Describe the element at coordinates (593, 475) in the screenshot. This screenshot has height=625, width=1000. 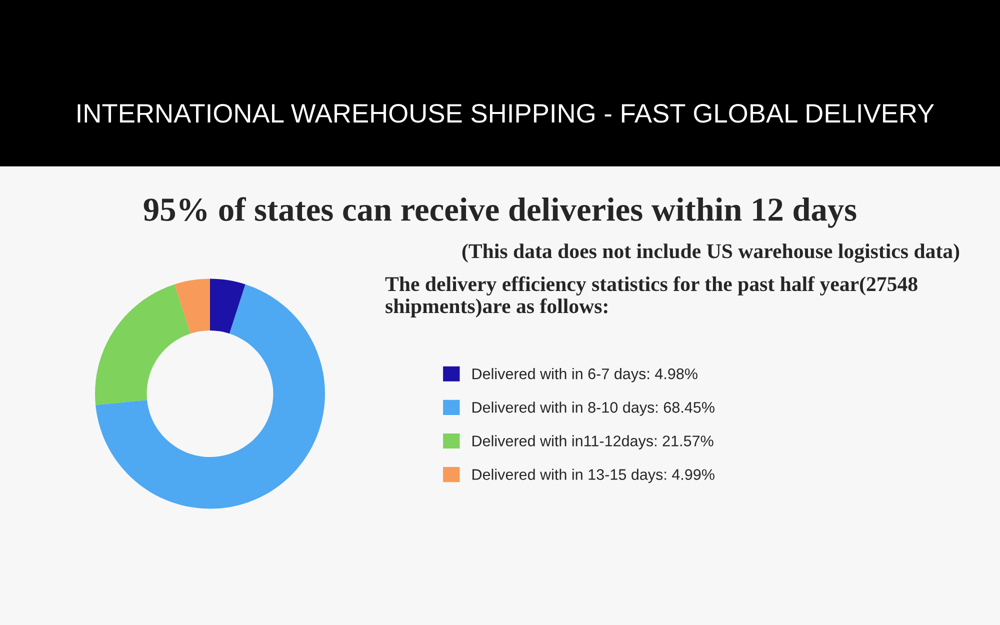
I see `legend-label: Delivered with in 13-15 days: 4.99%` at that location.